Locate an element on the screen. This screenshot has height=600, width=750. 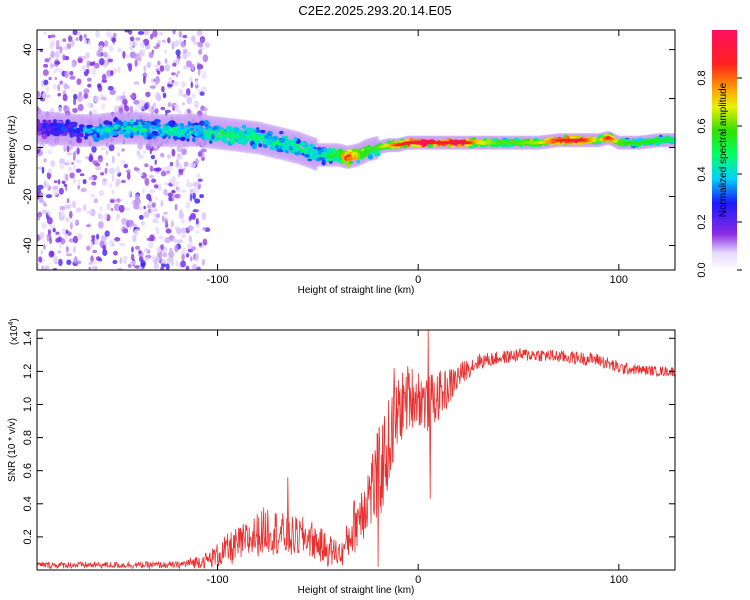
colorbar-tick-label: 0.6 is located at coordinates (702, 125).